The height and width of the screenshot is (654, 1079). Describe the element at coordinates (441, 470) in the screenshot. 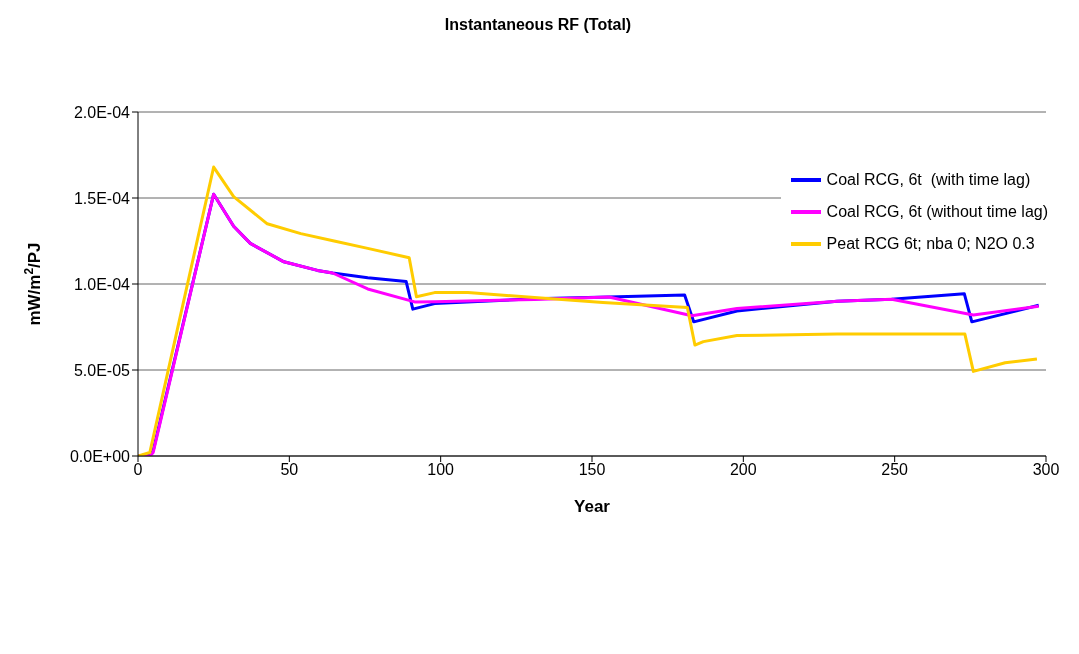

I see `x-tick-label: 100` at that location.